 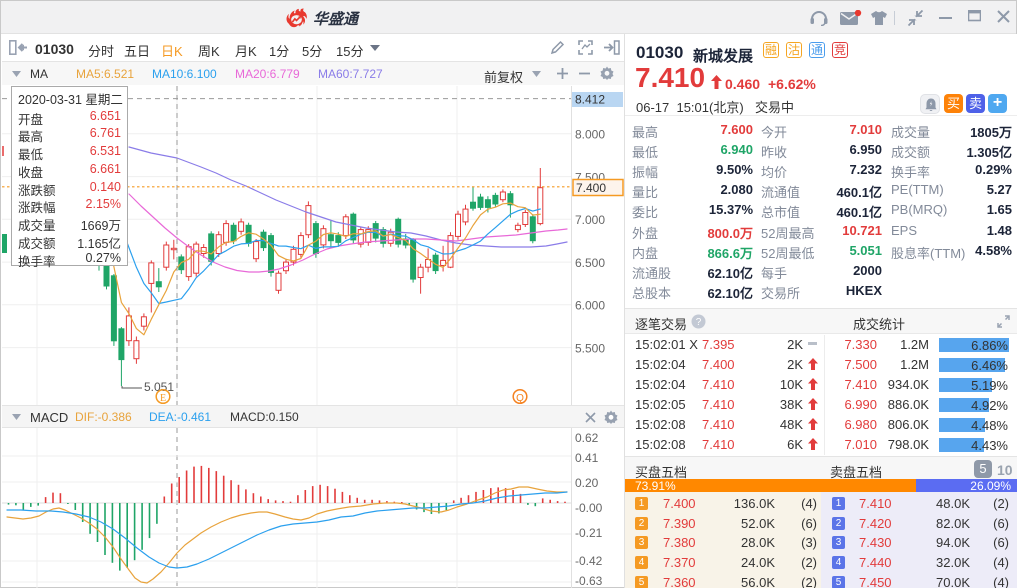 I want to click on svg-text: 7.000, so click(x=590, y=220).